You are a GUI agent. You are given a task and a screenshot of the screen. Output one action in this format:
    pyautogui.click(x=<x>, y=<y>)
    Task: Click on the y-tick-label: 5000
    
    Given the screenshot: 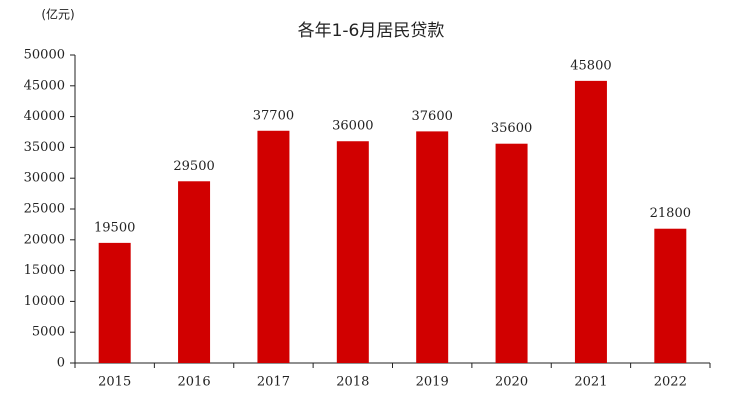 What is the action you would take?
    pyautogui.click(x=48, y=332)
    